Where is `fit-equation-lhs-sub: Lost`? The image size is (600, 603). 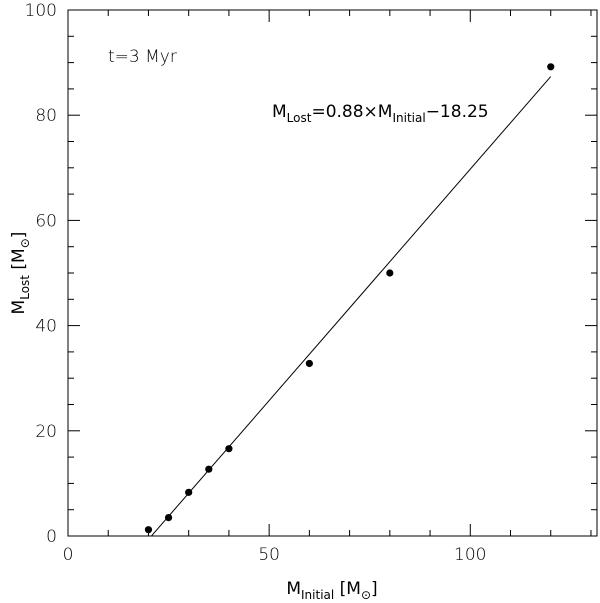
fit-equation-lhs-sub: Lost is located at coordinates (299, 118).